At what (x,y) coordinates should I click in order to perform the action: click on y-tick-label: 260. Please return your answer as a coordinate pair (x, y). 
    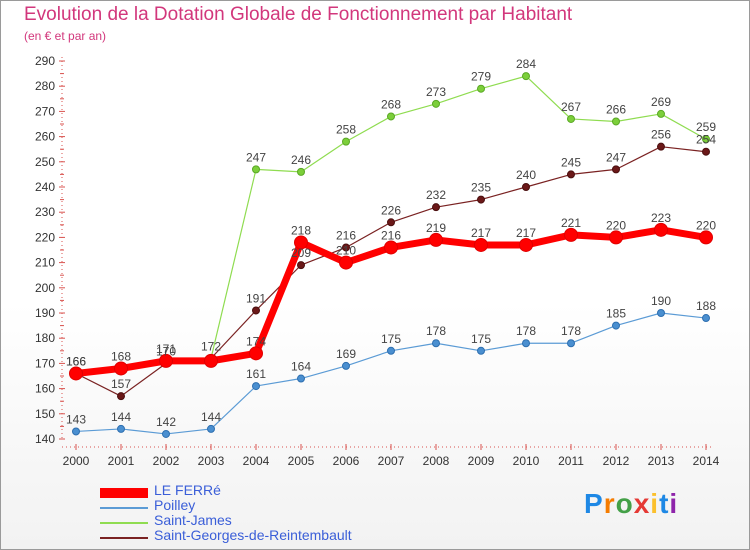
    Looking at the image, I should click on (45, 137).